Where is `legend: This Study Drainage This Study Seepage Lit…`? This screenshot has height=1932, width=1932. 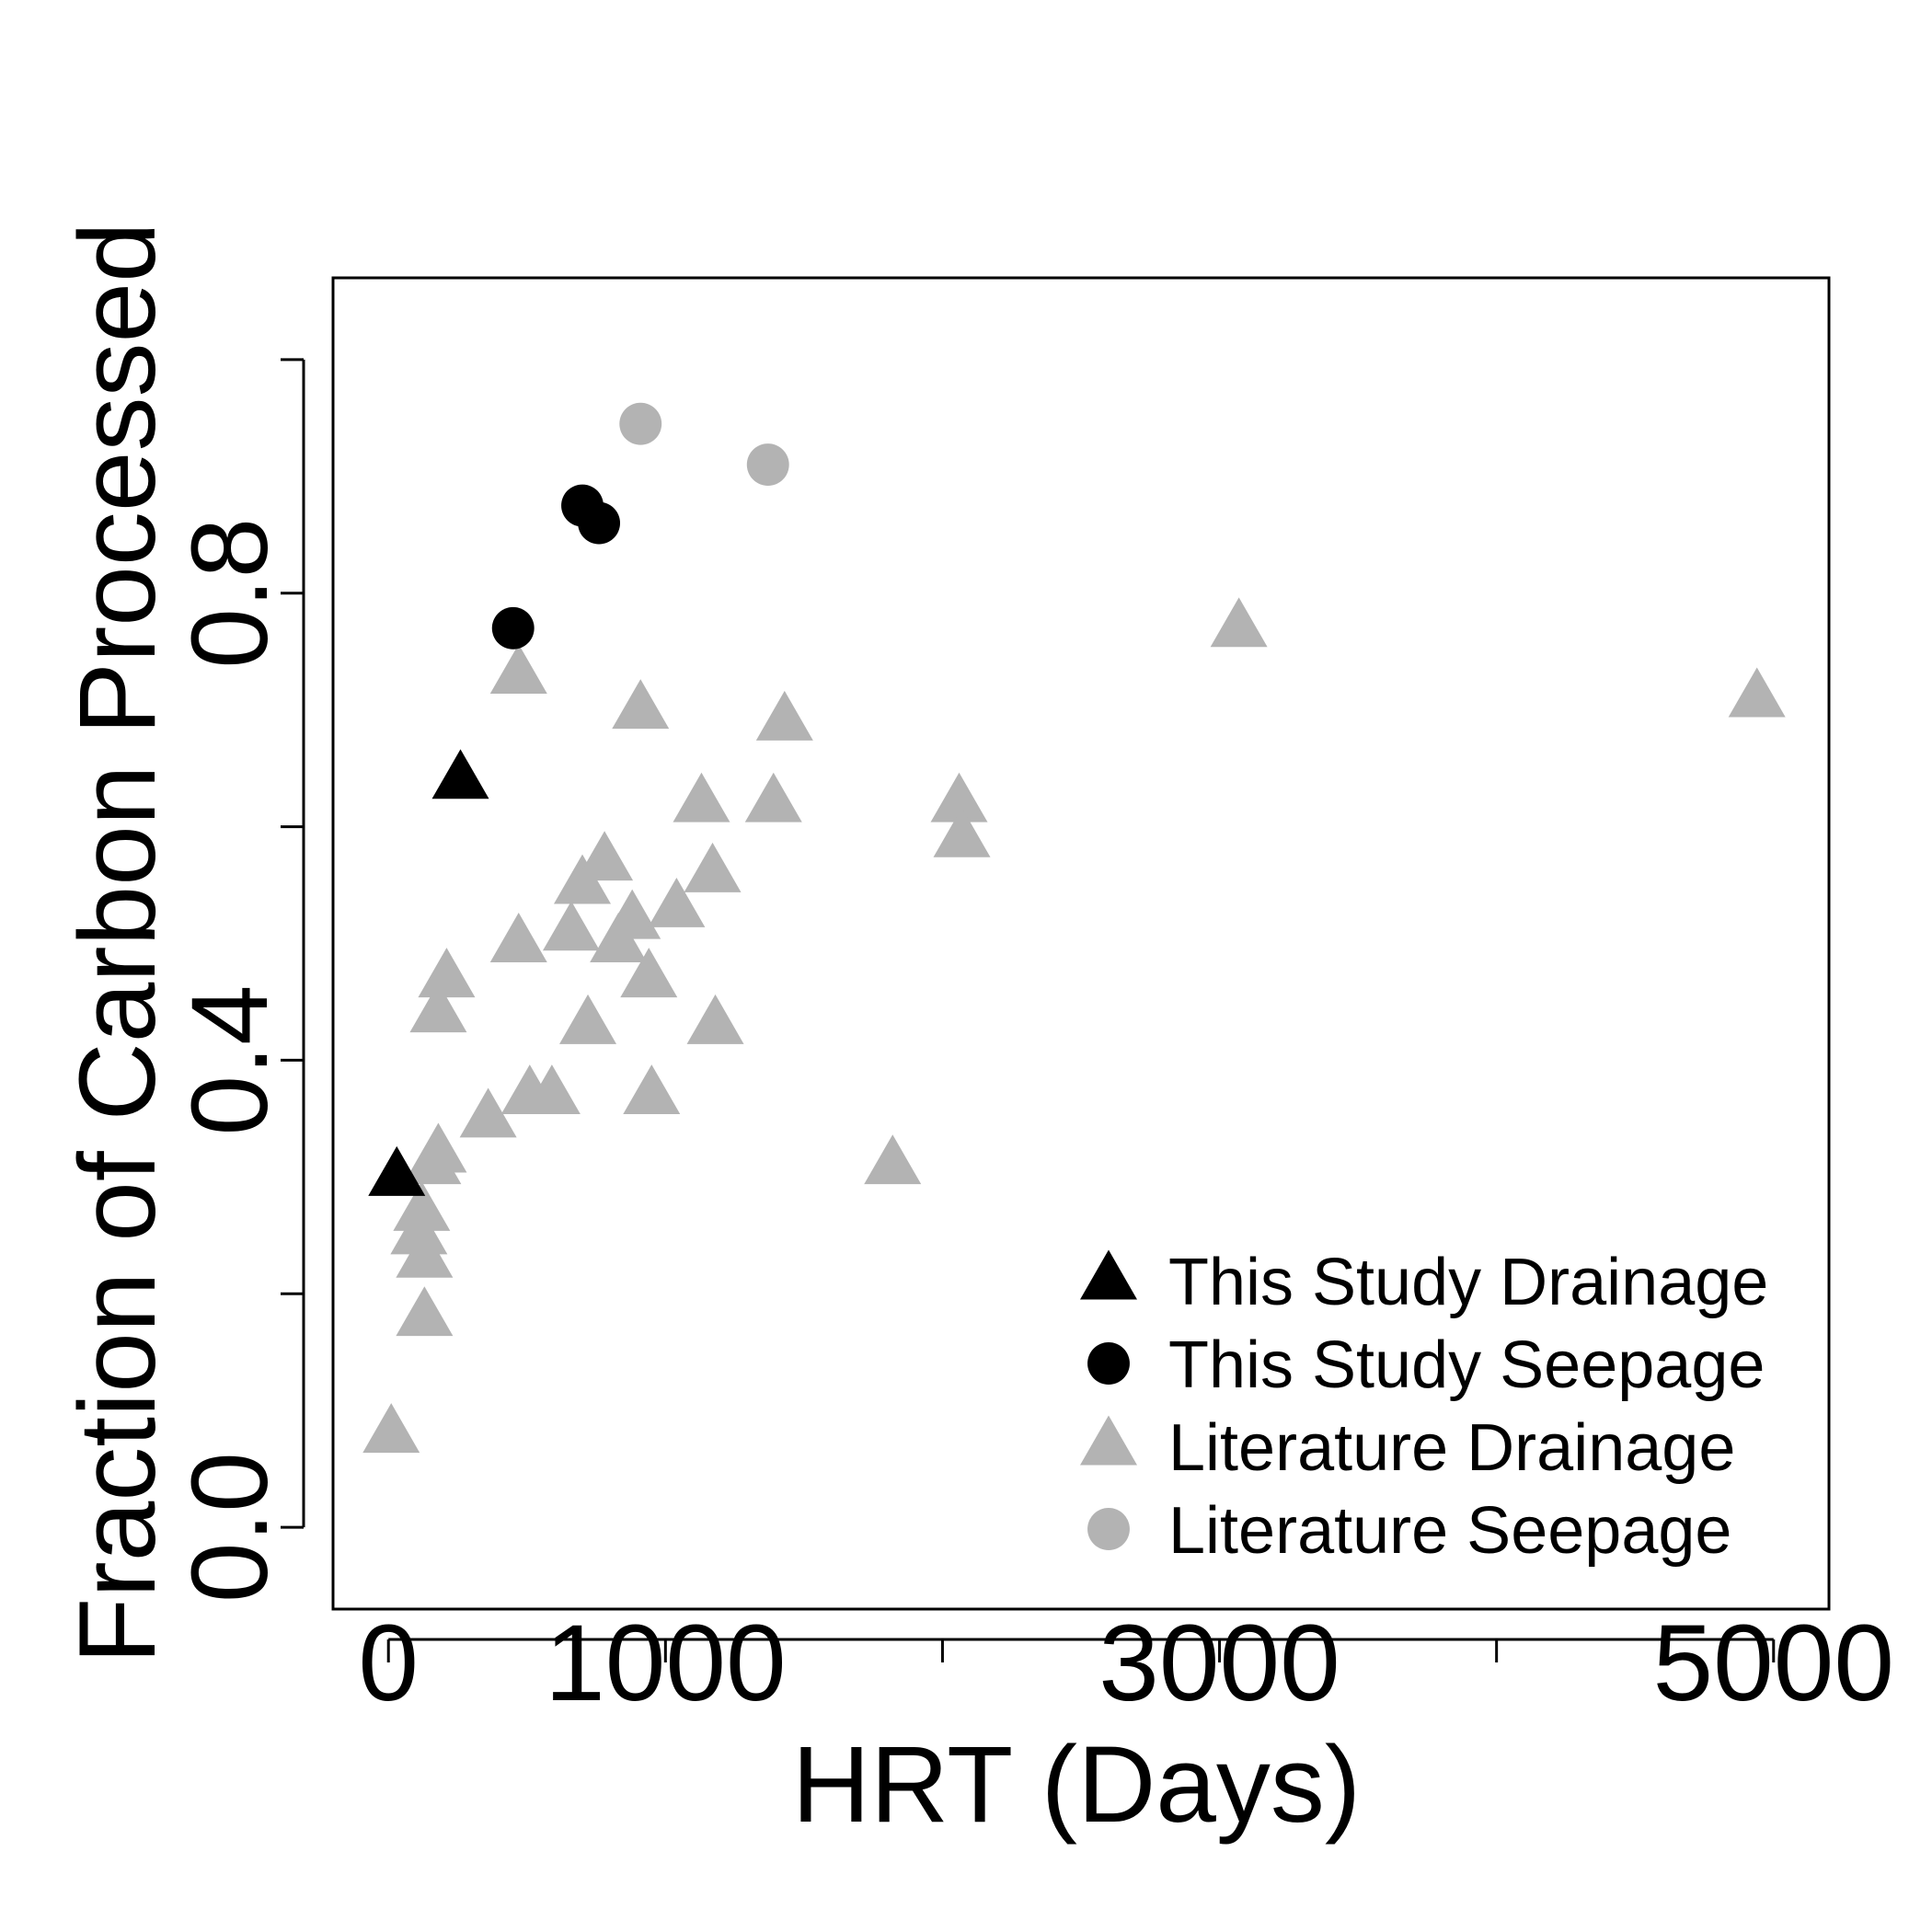 legend: This Study Drainage This Study Seepage Lit… is located at coordinates (1424, 1407).